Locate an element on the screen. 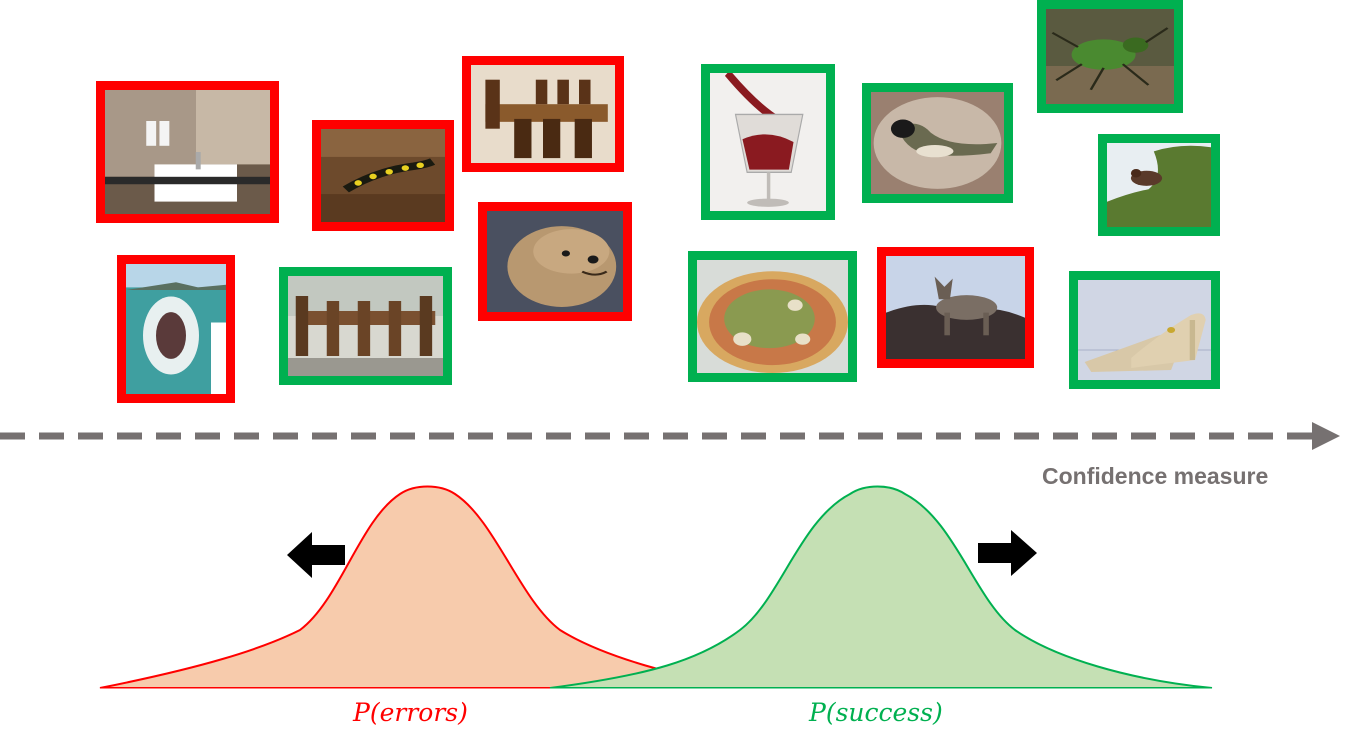 The height and width of the screenshot is (742, 1367). image-husky is located at coordinates (955, 307).